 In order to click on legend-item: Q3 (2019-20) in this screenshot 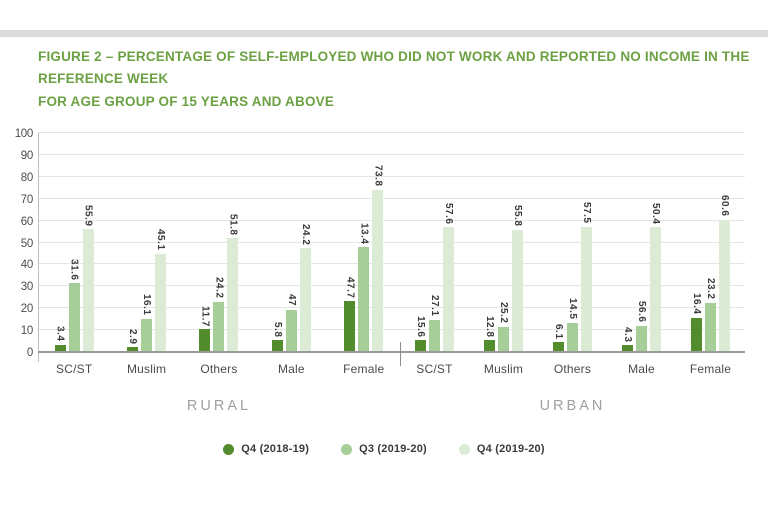, I will do `click(384, 449)`.